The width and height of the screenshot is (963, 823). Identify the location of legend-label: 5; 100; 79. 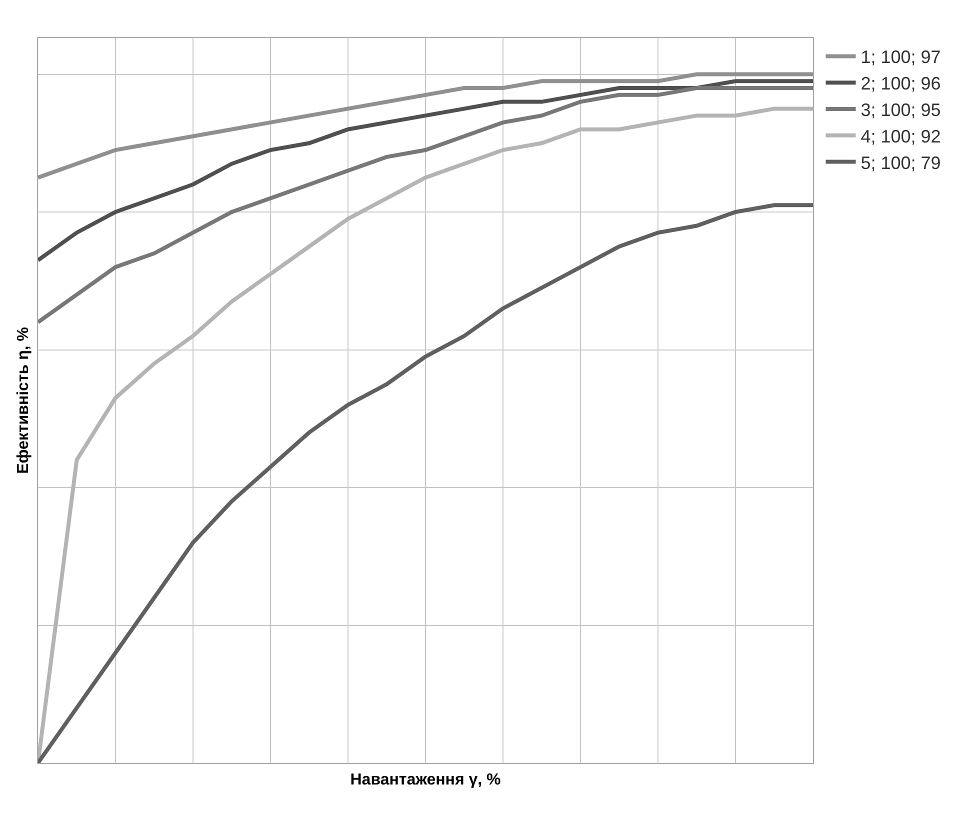
(900, 162).